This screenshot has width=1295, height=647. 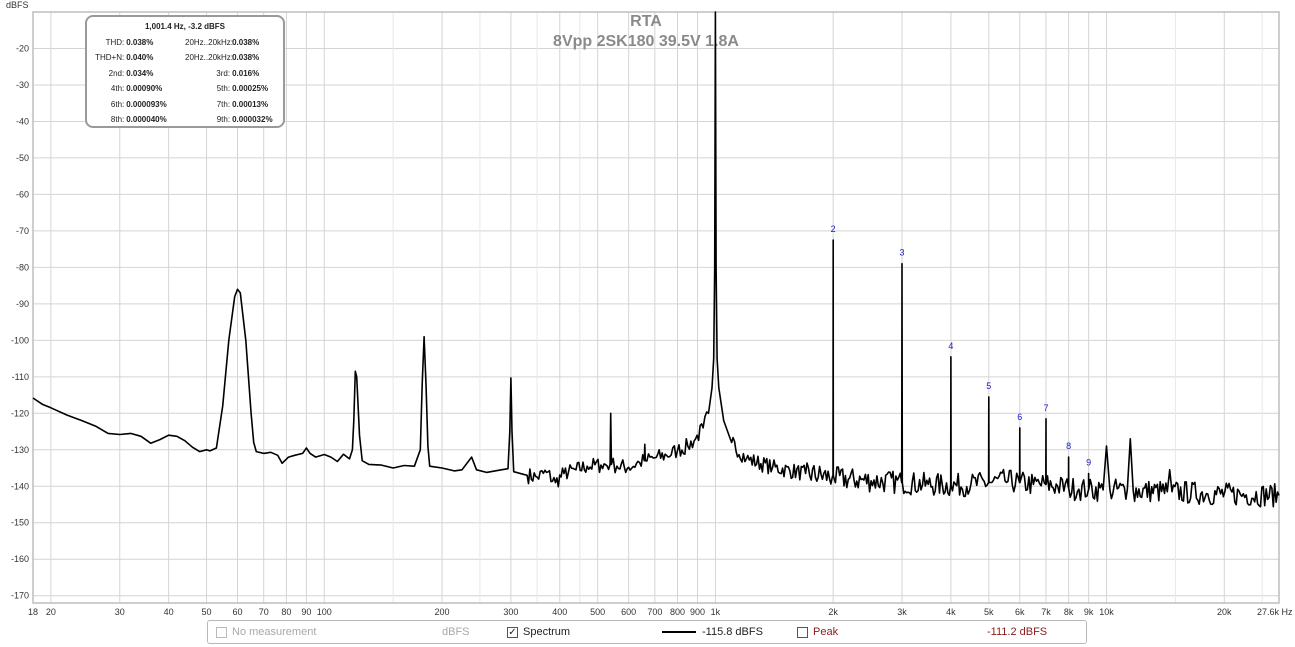 I want to click on y-tick-label: -140, so click(x=20, y=486).